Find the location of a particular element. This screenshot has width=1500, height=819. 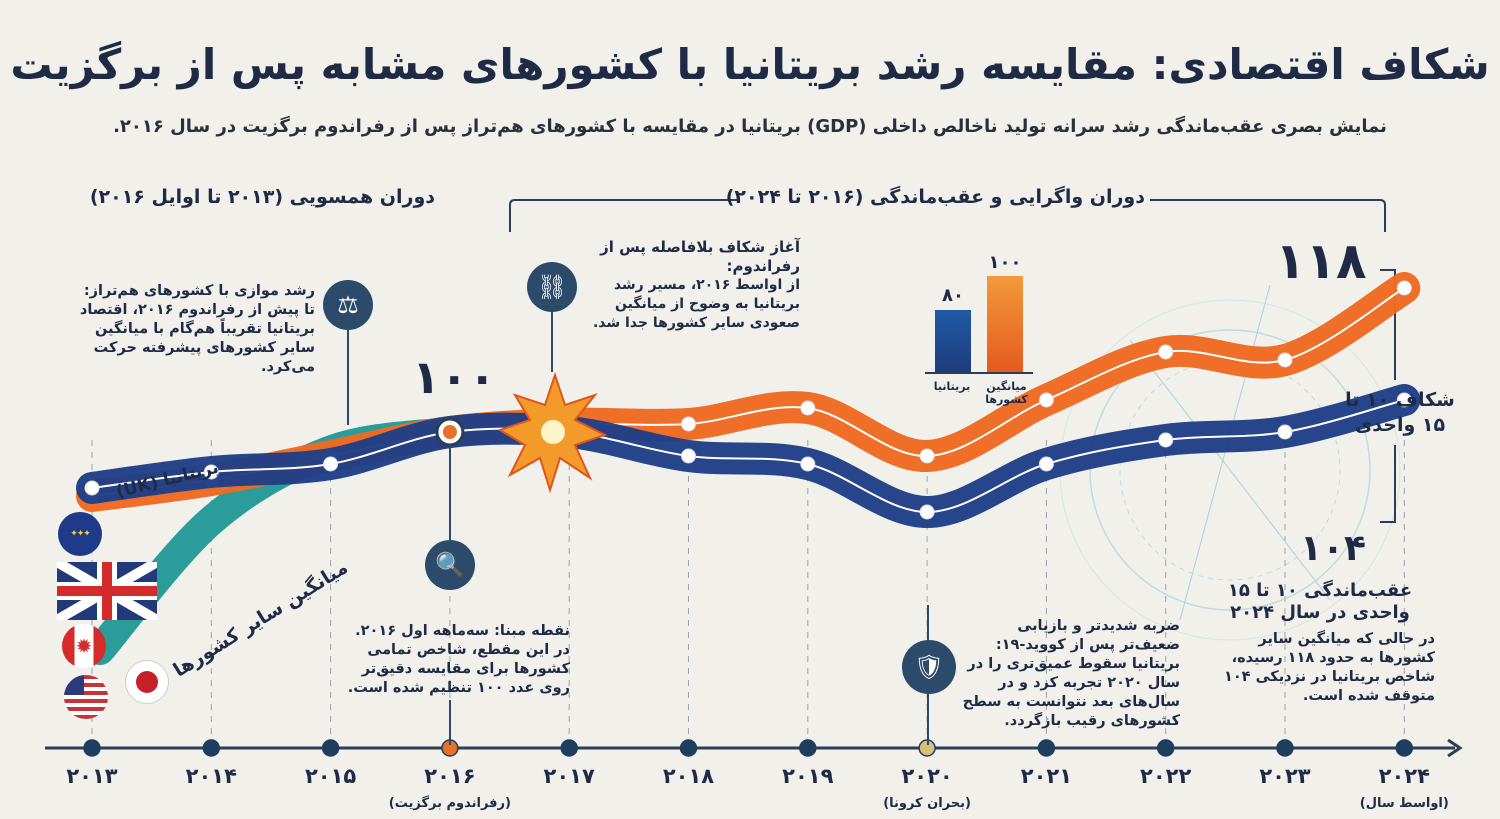

bar-value-label: ۸۰ is located at coordinates (953, 295).